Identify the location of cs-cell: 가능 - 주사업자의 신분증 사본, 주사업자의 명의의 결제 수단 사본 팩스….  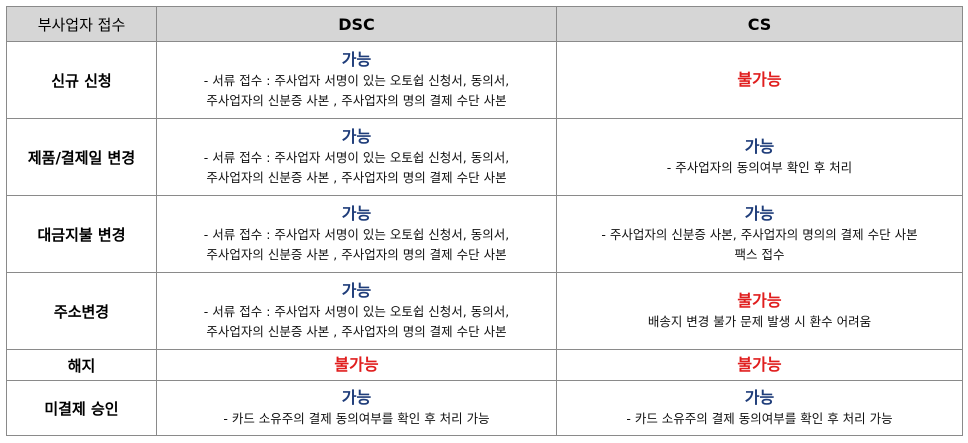
(759, 234).